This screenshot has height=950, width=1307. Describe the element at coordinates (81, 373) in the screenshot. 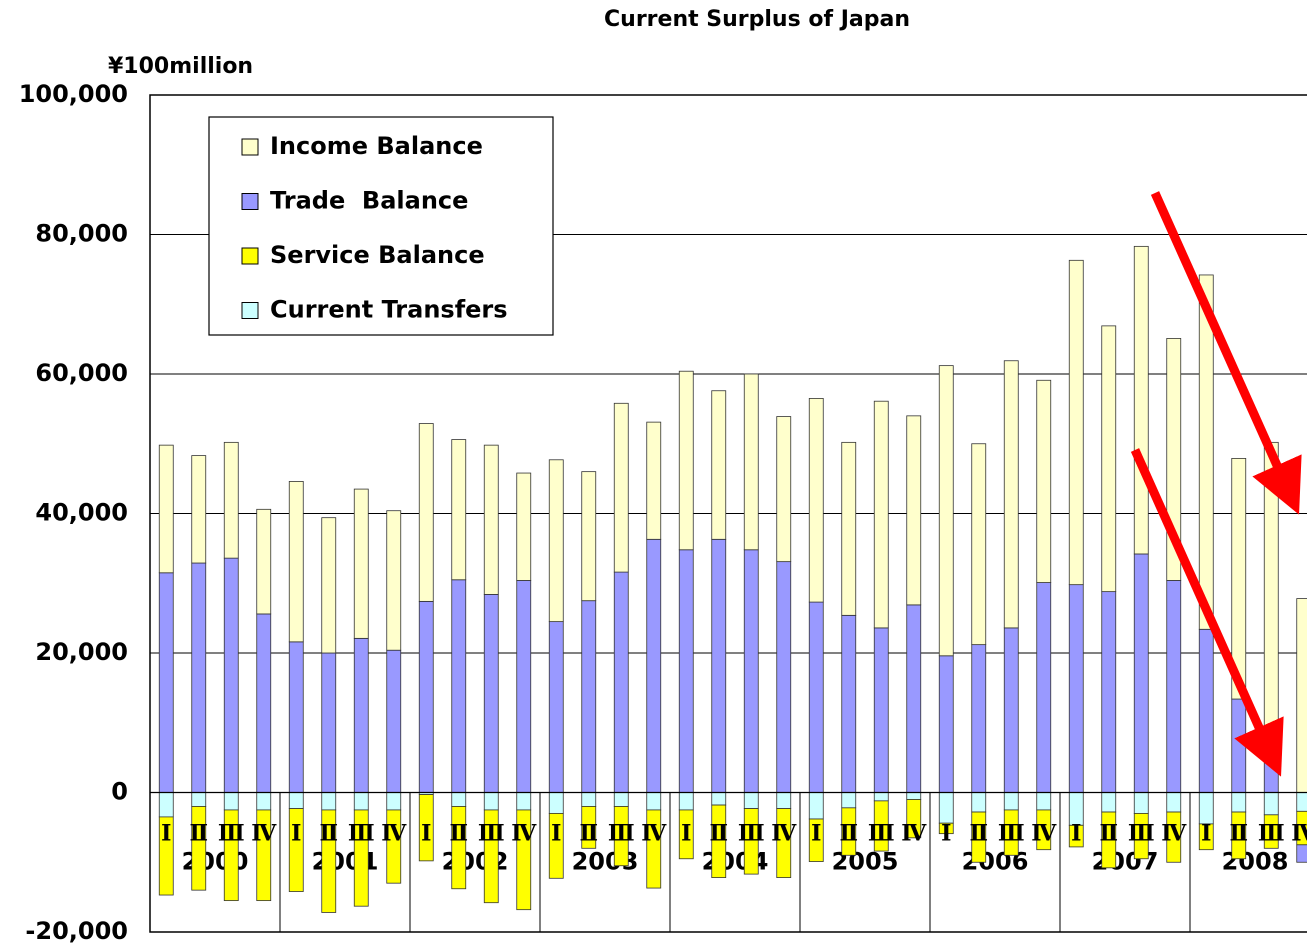

I see `y-tick-label: 60,000` at that location.